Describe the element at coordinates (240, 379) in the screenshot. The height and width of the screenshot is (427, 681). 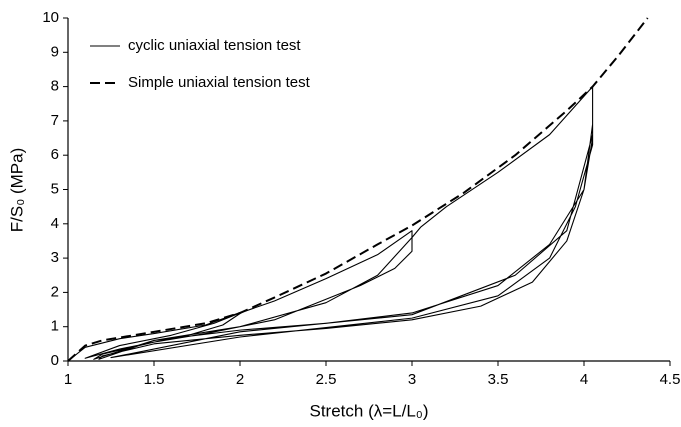
I see `x-tick-label: 2` at that location.